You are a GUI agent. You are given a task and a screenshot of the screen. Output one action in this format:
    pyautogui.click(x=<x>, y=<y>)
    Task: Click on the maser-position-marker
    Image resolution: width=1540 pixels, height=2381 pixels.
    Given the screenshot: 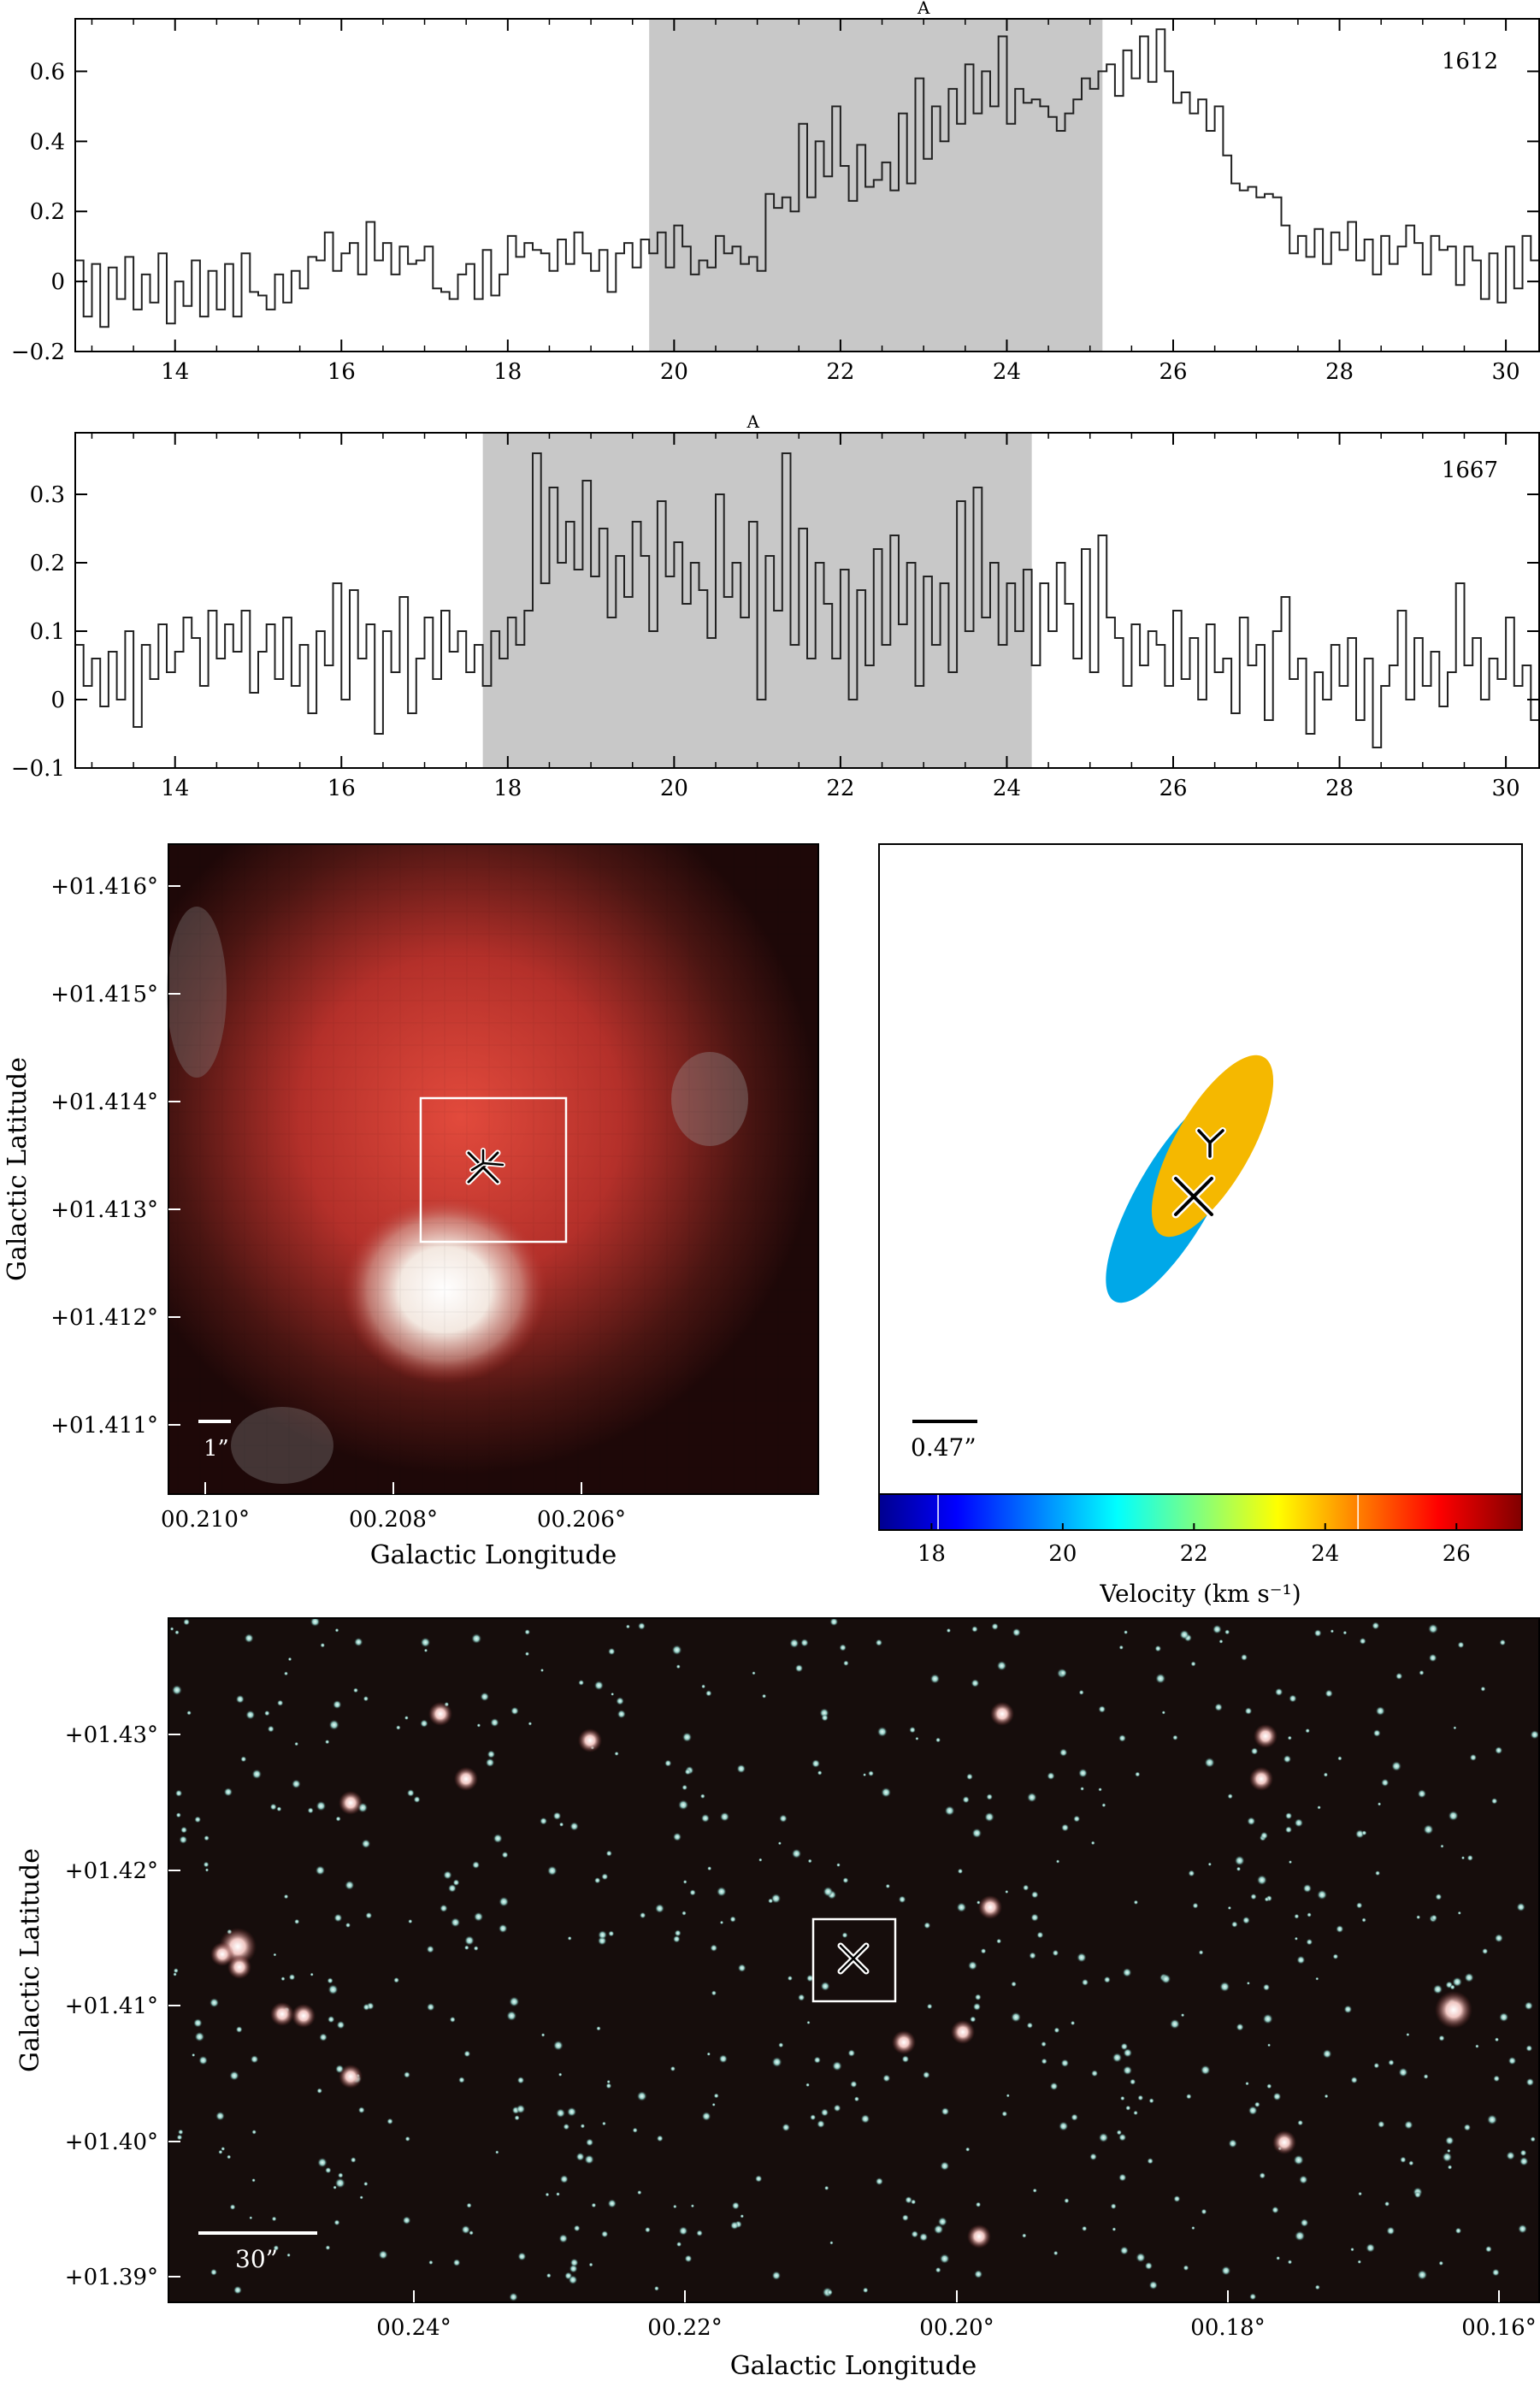 What is the action you would take?
    pyautogui.click(x=854, y=1958)
    